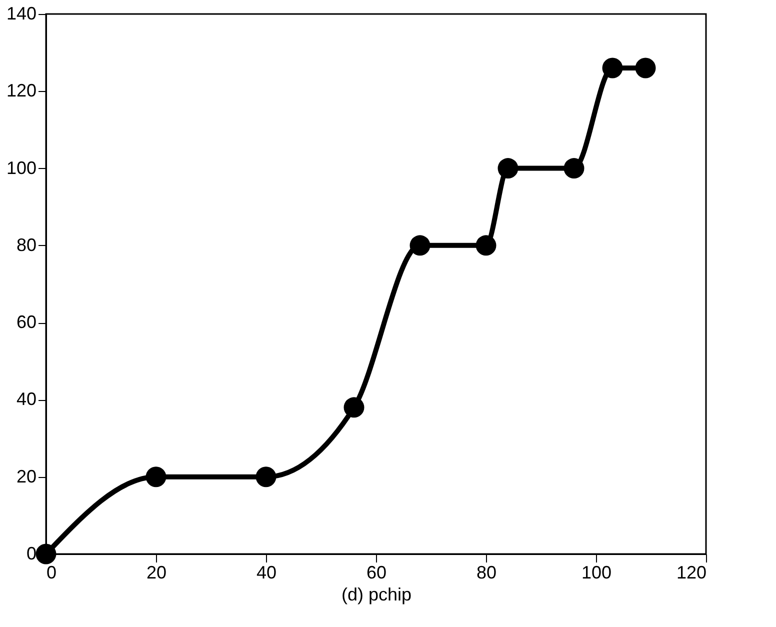  What do you see at coordinates (376, 572) in the screenshot?
I see `x-tick-label: 60` at bounding box center [376, 572].